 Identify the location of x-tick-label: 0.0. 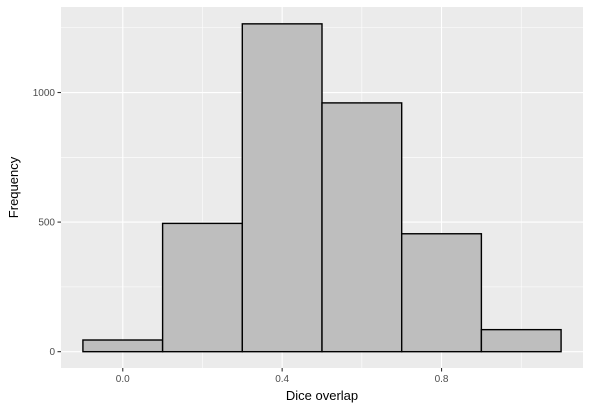
(123, 379).